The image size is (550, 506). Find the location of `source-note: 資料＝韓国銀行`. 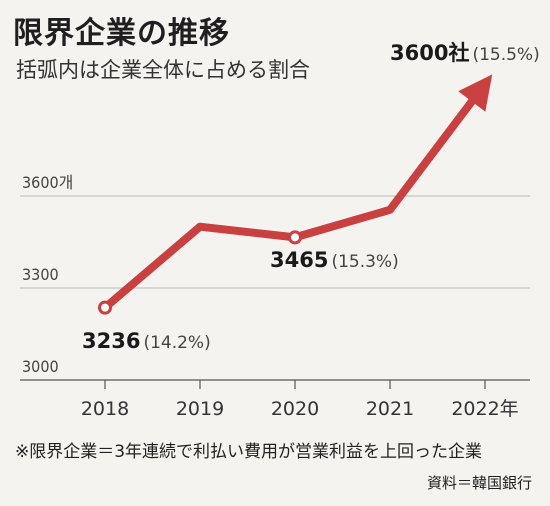

source-note: 資料＝韓国銀行 is located at coordinates (479, 483).